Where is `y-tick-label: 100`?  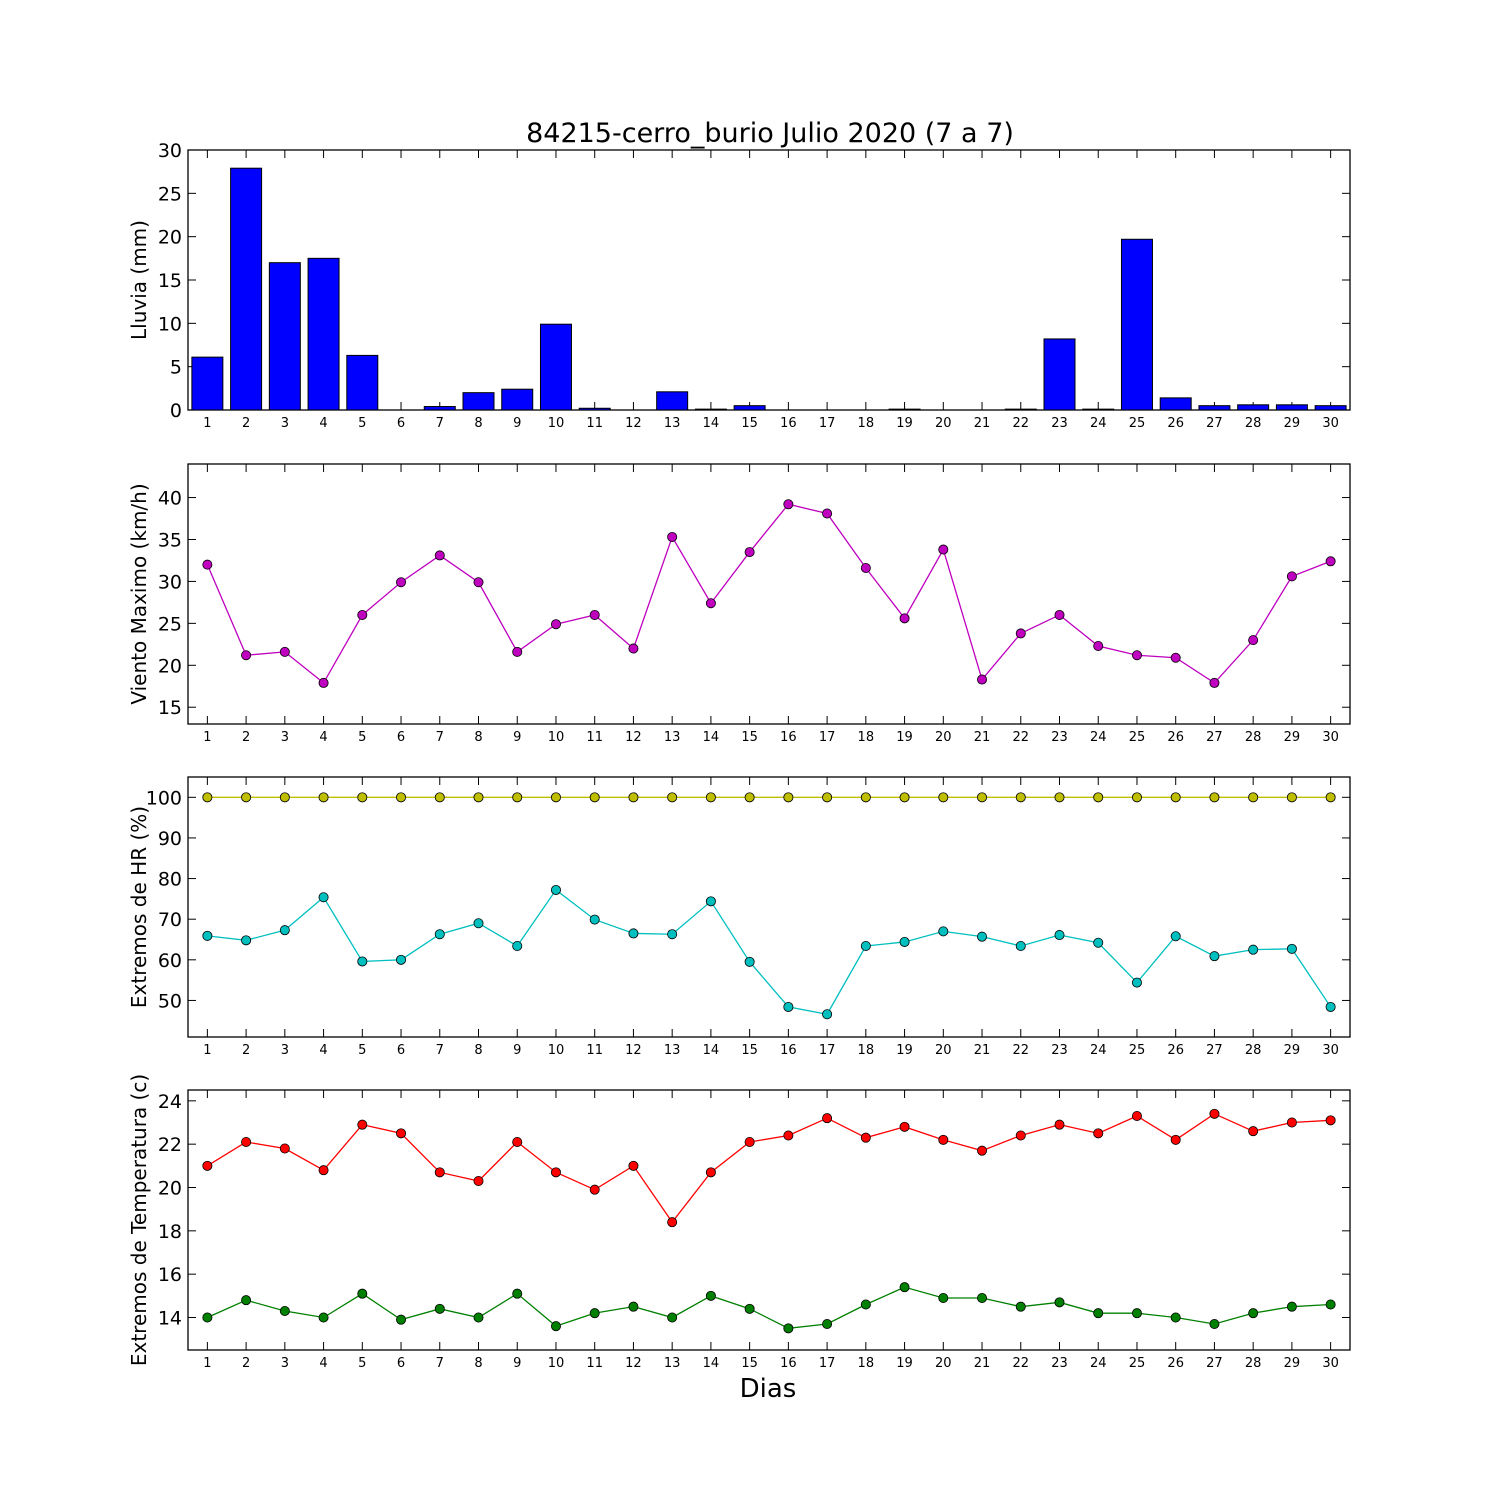 y-tick-label: 100 is located at coordinates (164, 798).